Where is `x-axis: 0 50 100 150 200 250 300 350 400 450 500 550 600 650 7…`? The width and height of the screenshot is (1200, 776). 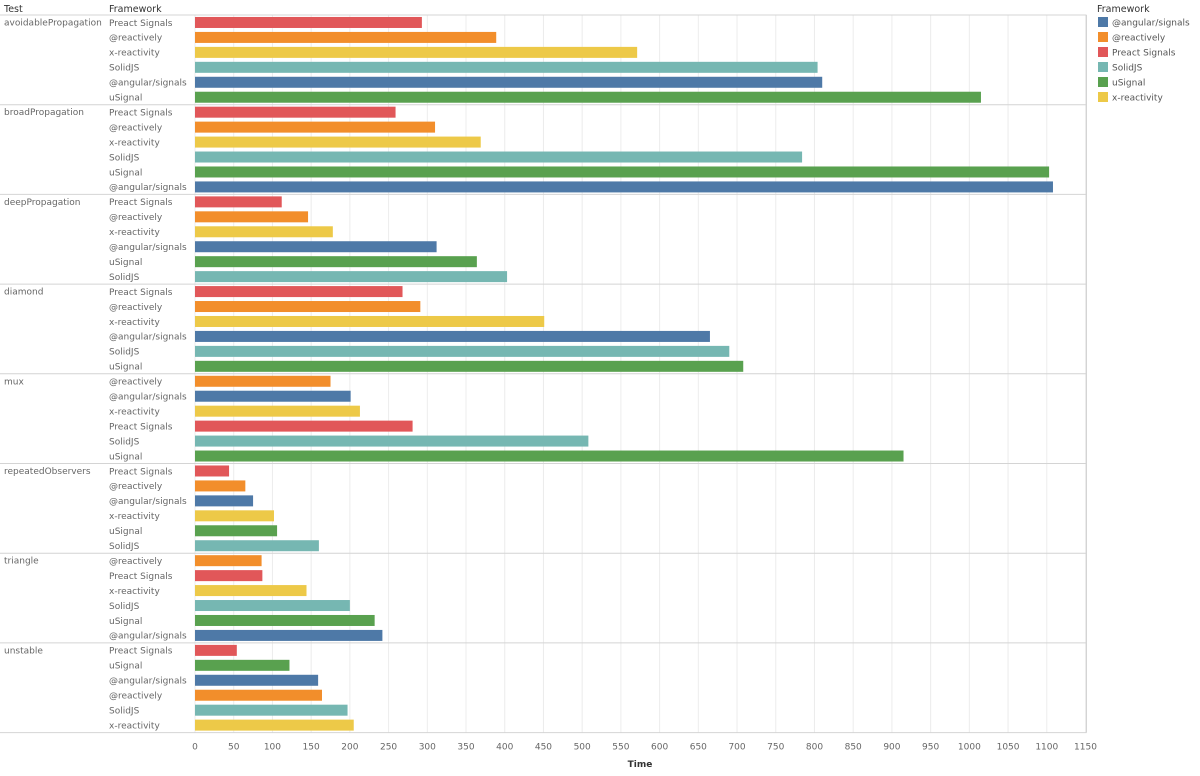
x-axis: 0 50 100 150 200 250 300 350 400 450 500 550 600 650 7… is located at coordinates (644, 748).